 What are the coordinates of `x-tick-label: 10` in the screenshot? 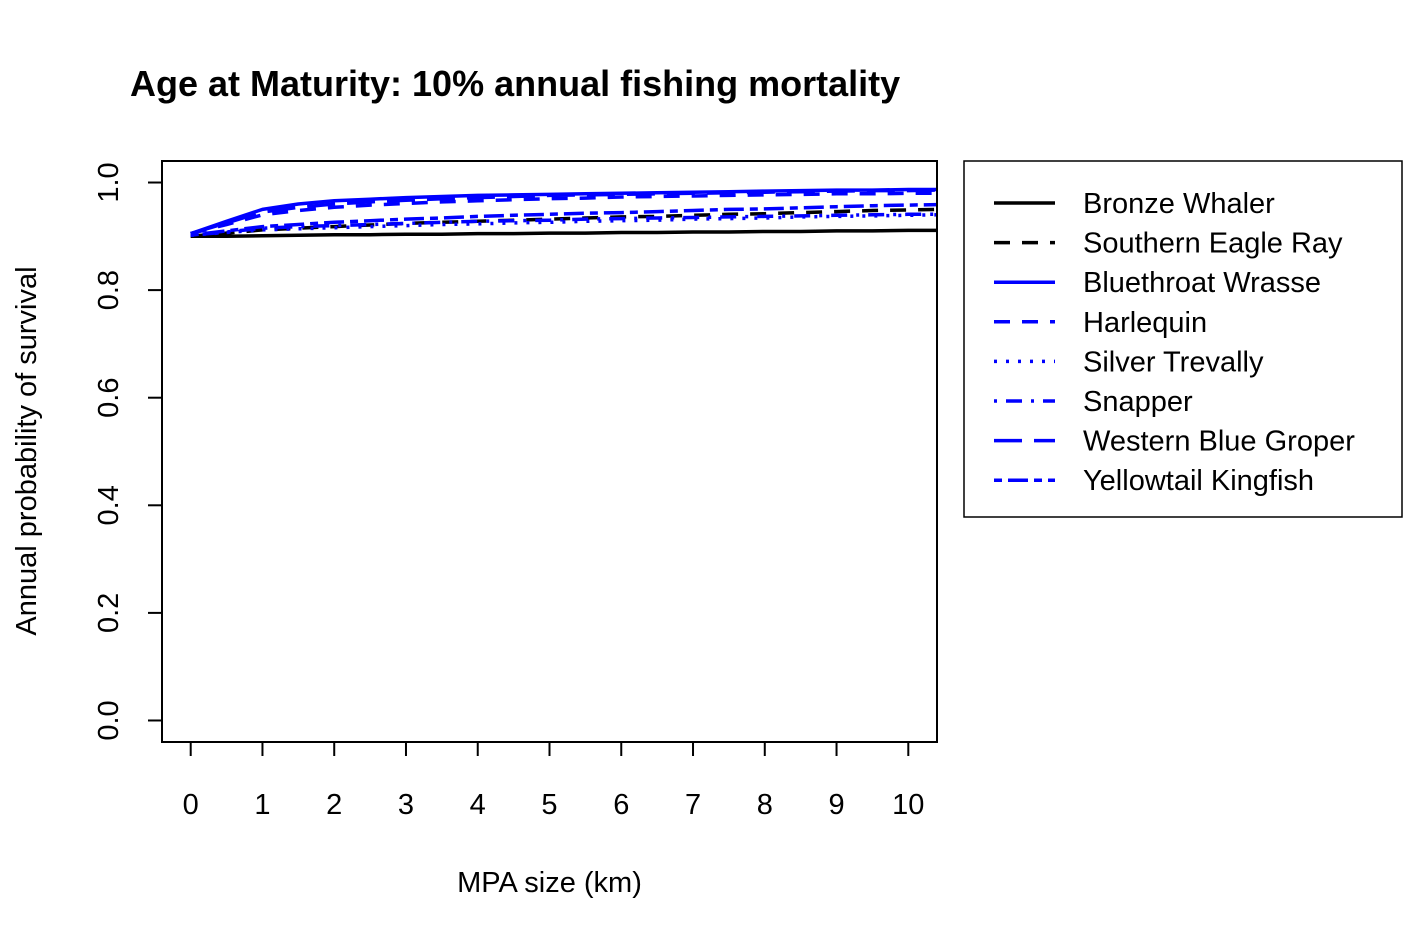 It's located at (908, 805).